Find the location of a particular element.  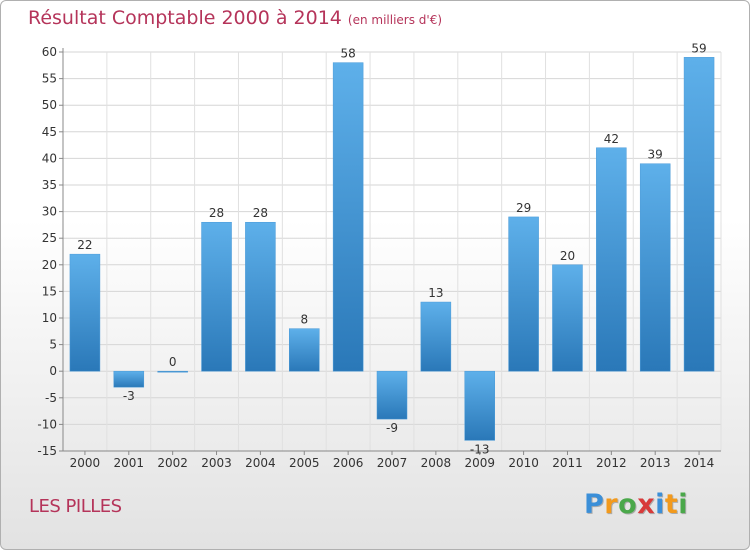

x-tick-label: 2006 is located at coordinates (348, 463).